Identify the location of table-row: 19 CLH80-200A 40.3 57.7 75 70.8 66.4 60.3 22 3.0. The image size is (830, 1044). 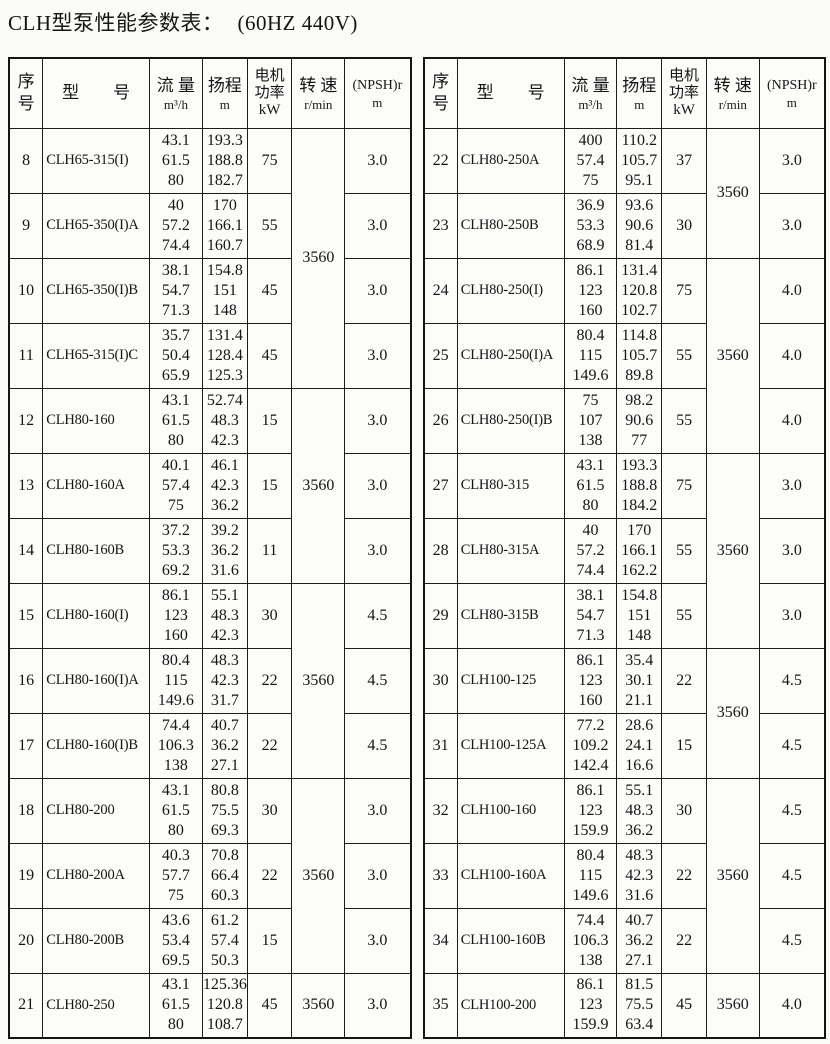
(209, 875).